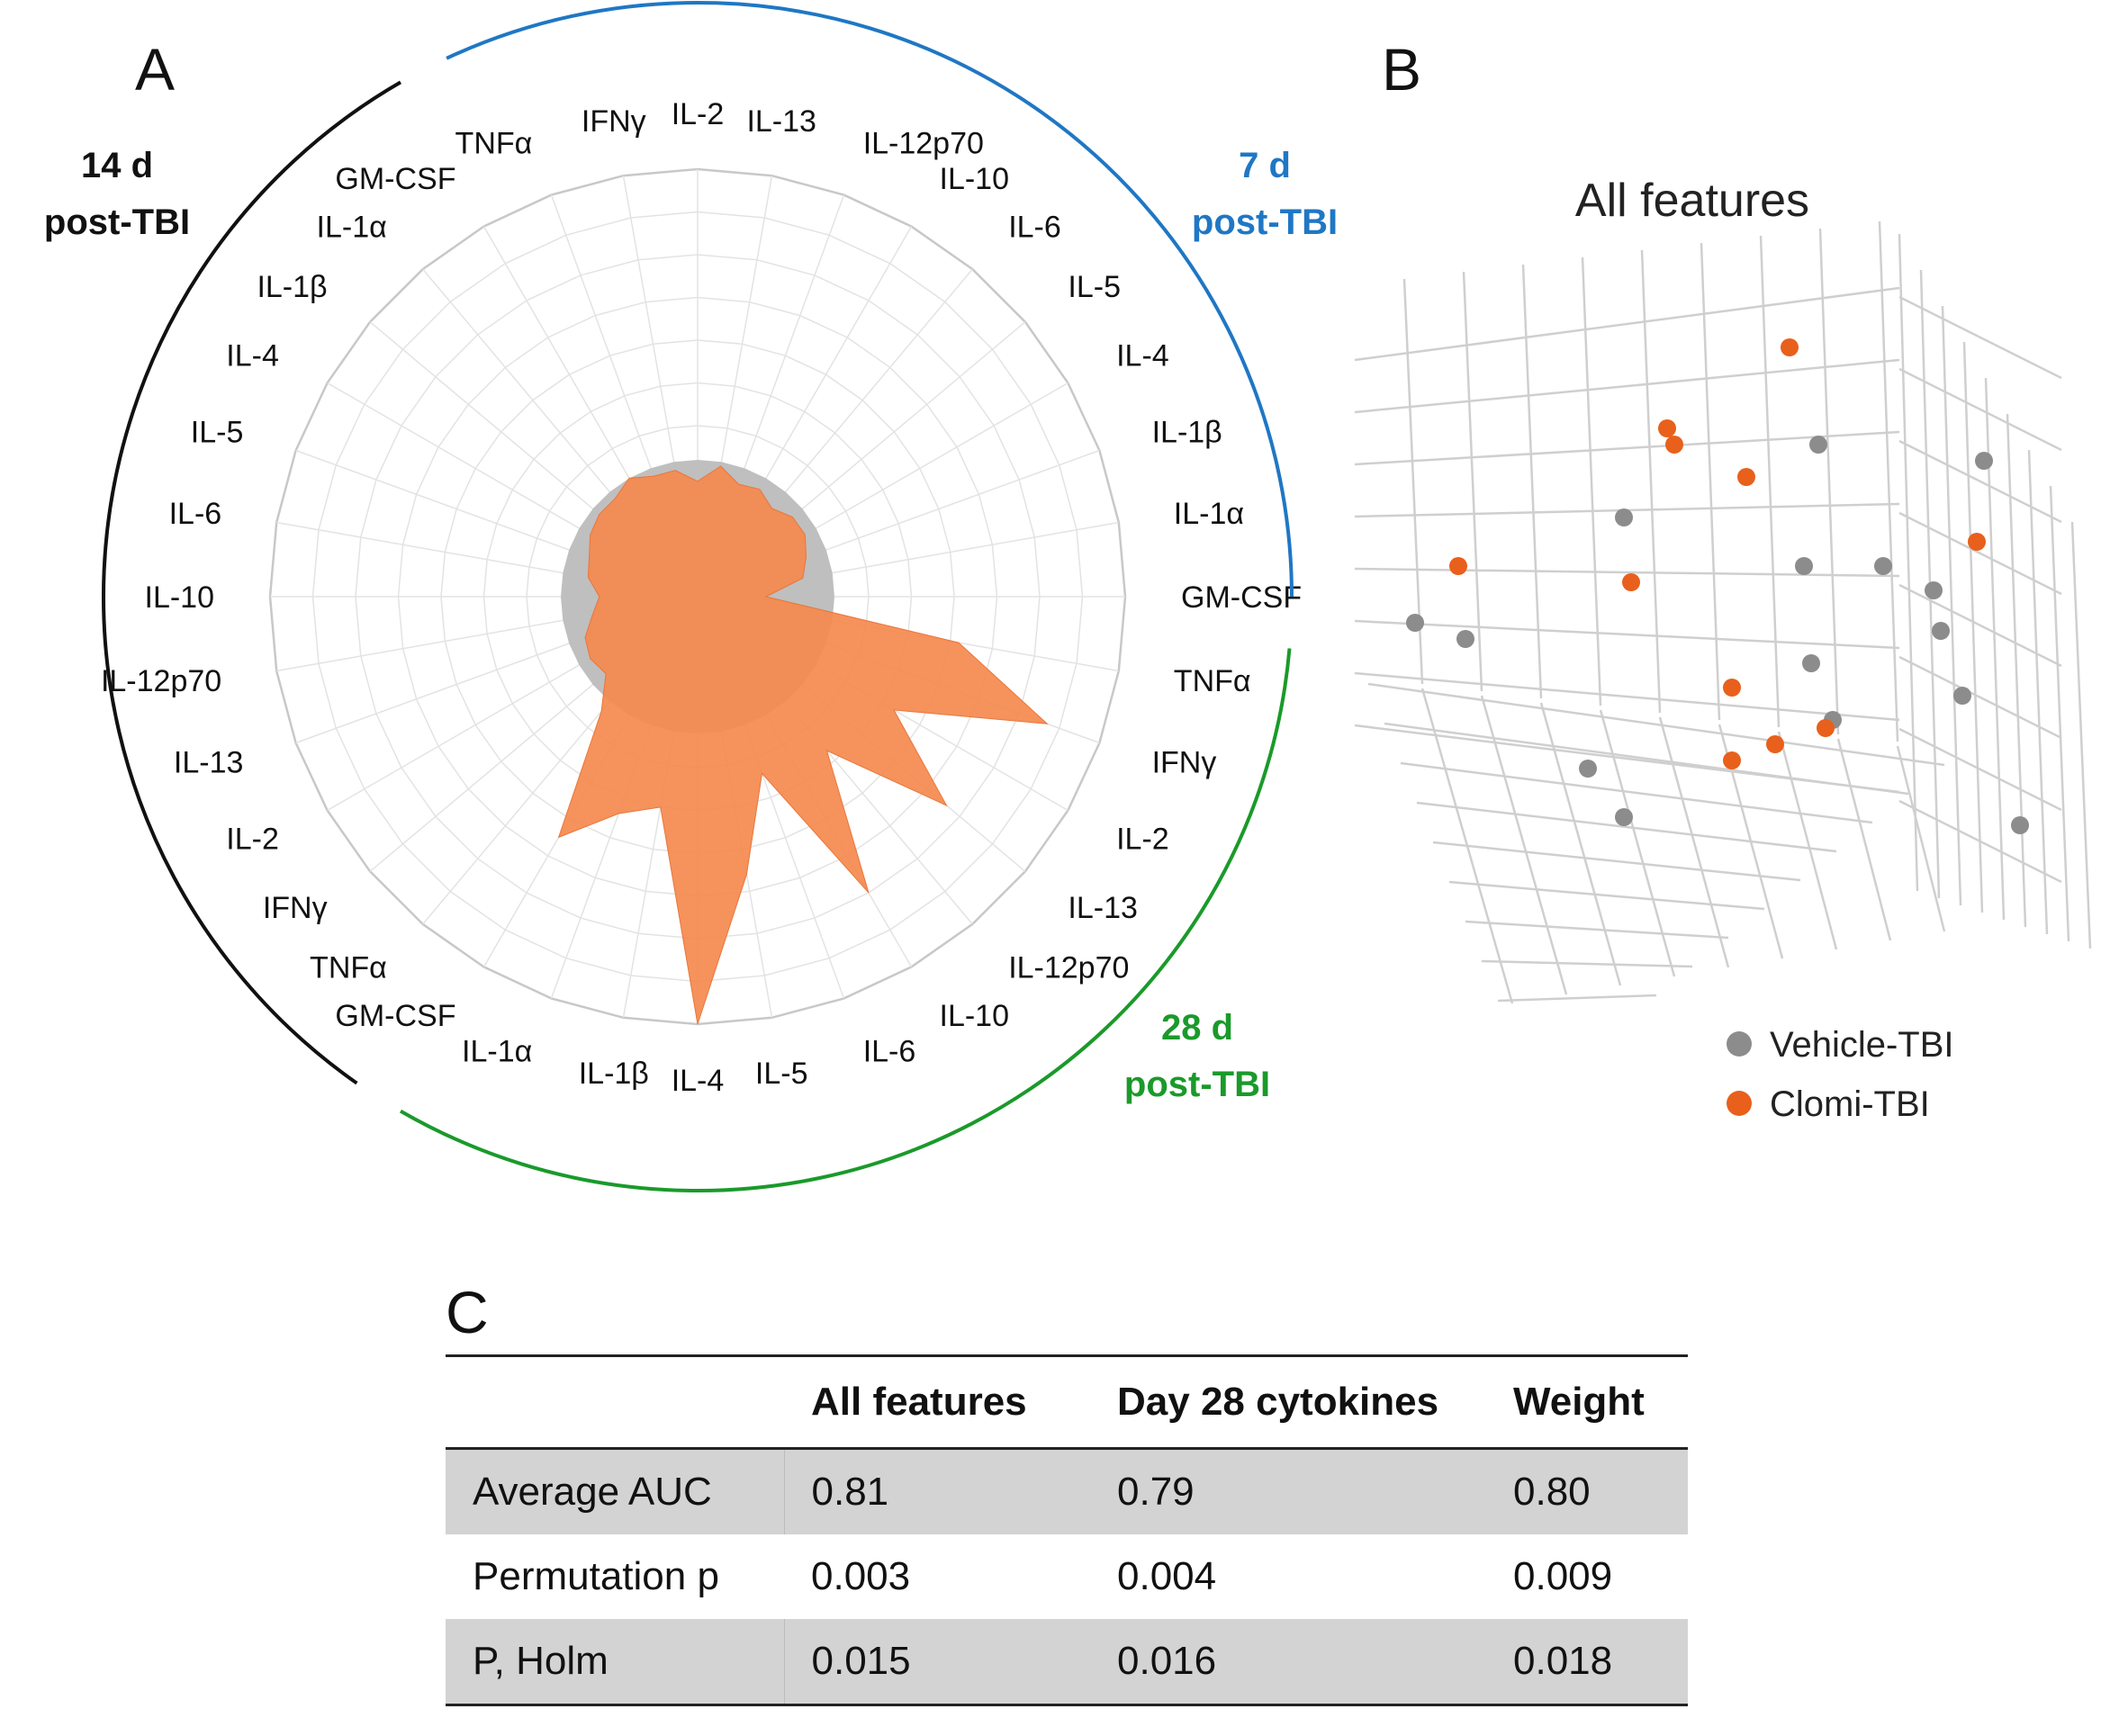  I want to click on table-row: P, Holm 0.015 0.016 0.018, so click(1067, 1662).